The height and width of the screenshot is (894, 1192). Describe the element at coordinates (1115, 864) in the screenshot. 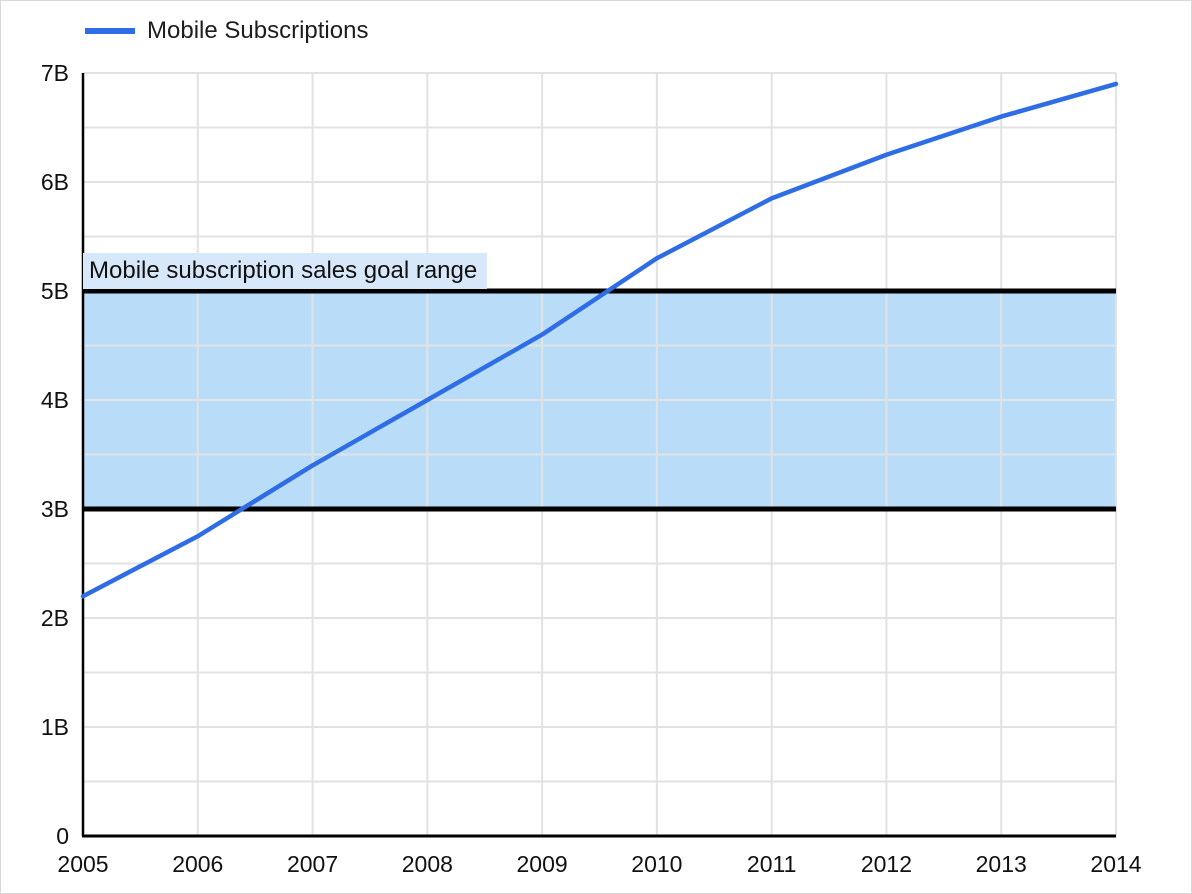

I see `x-tick-label: 2014` at that location.